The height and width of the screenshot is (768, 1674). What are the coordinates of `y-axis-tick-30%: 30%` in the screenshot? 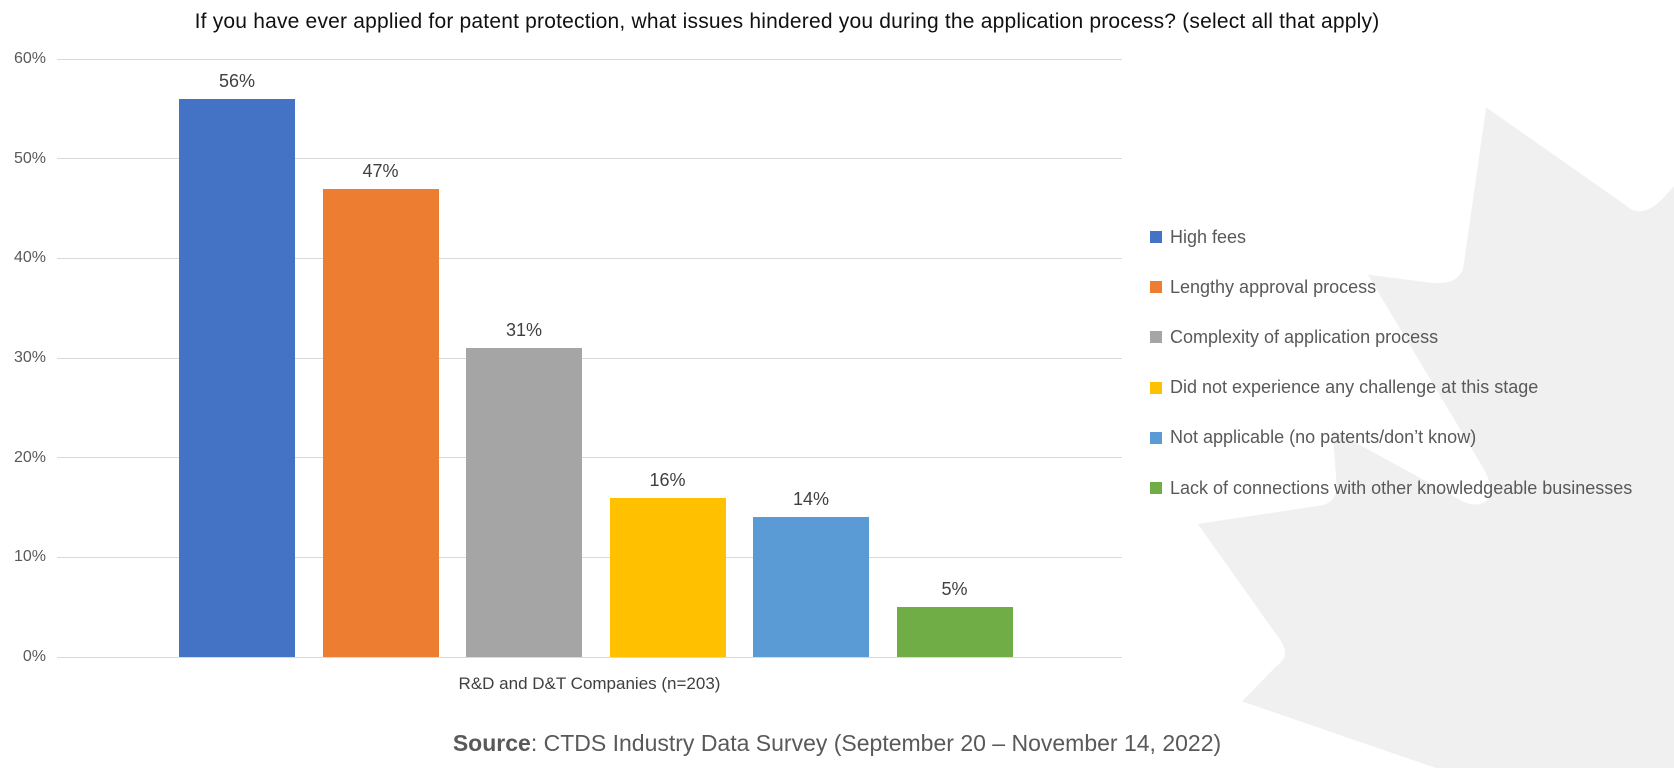 It's located at (29, 357).